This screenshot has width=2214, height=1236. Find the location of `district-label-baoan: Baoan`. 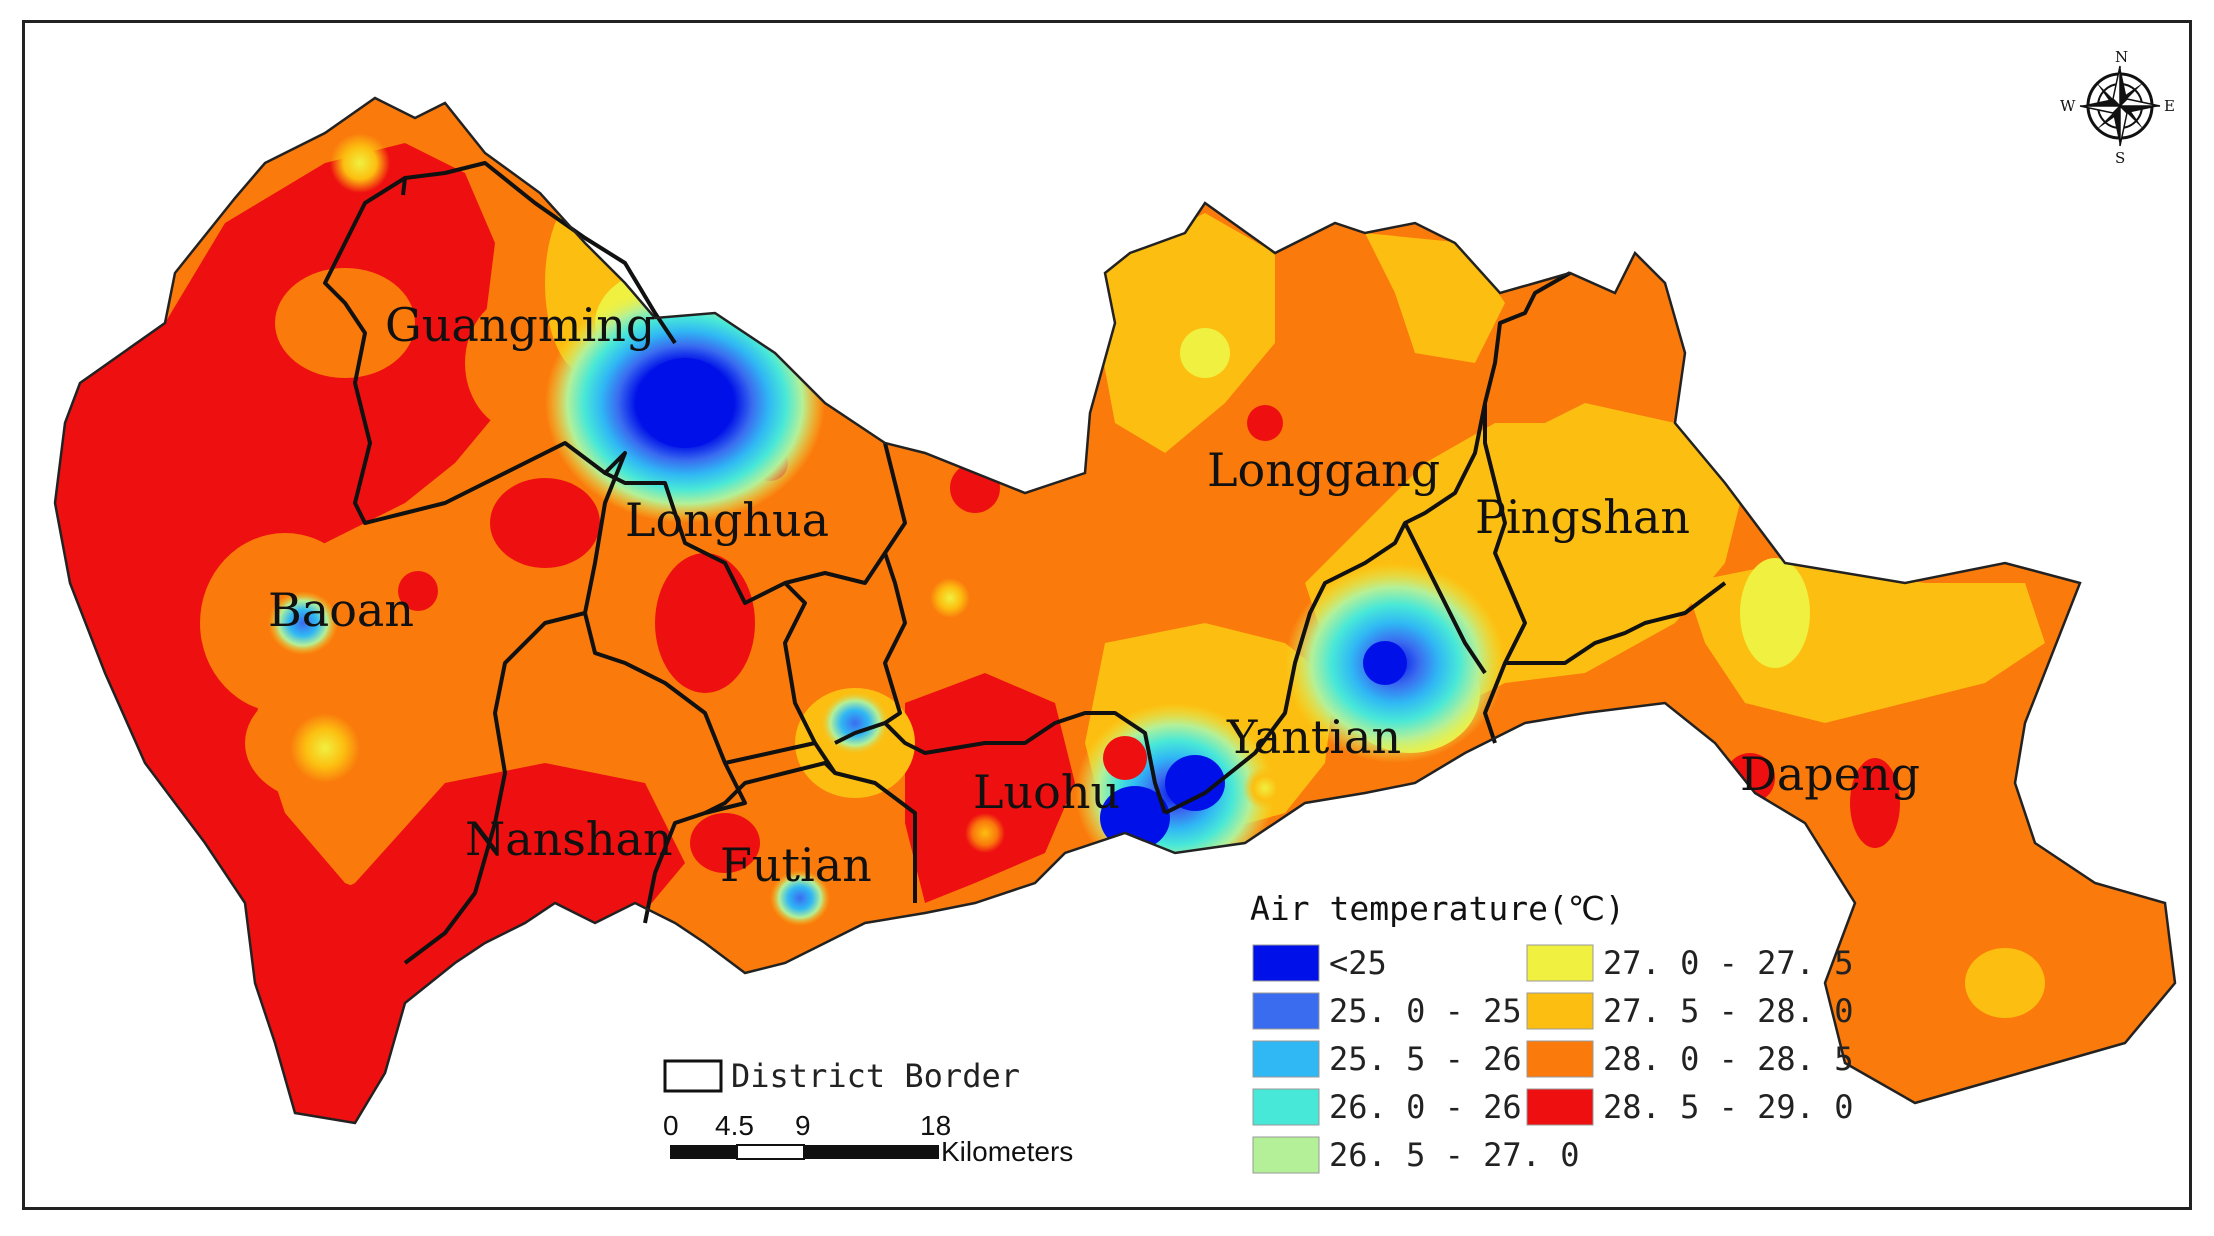

district-label-baoan: Baoan is located at coordinates (341, 610).